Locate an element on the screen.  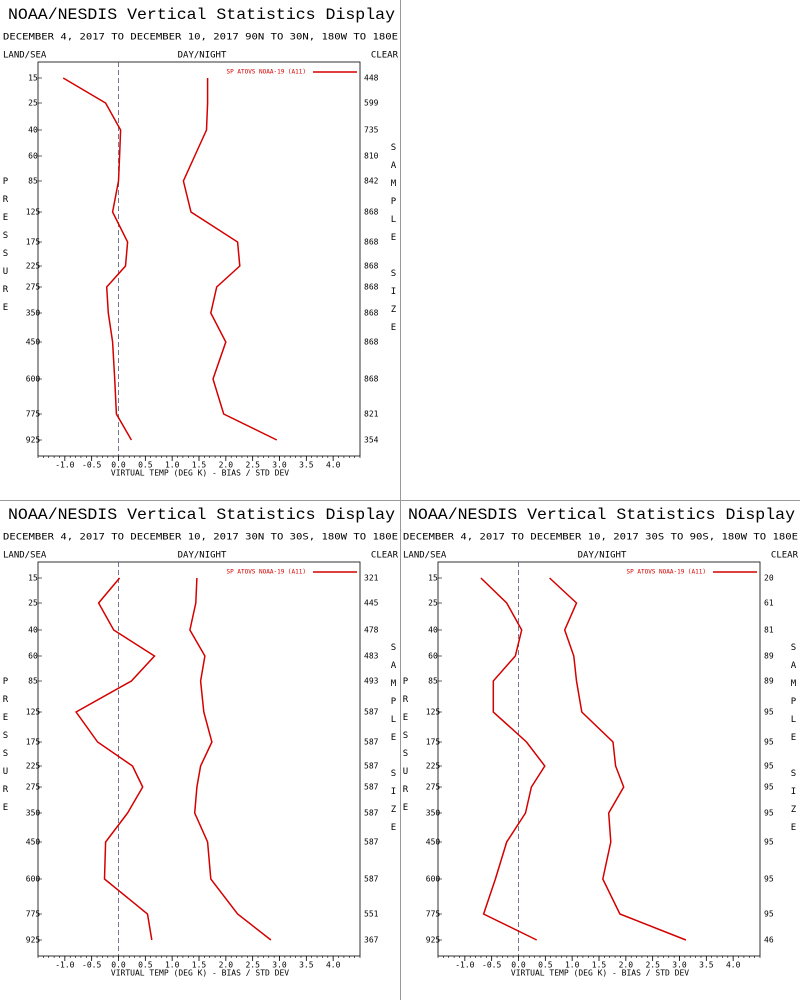
x-tick-label: 1.5 is located at coordinates (599, 965).